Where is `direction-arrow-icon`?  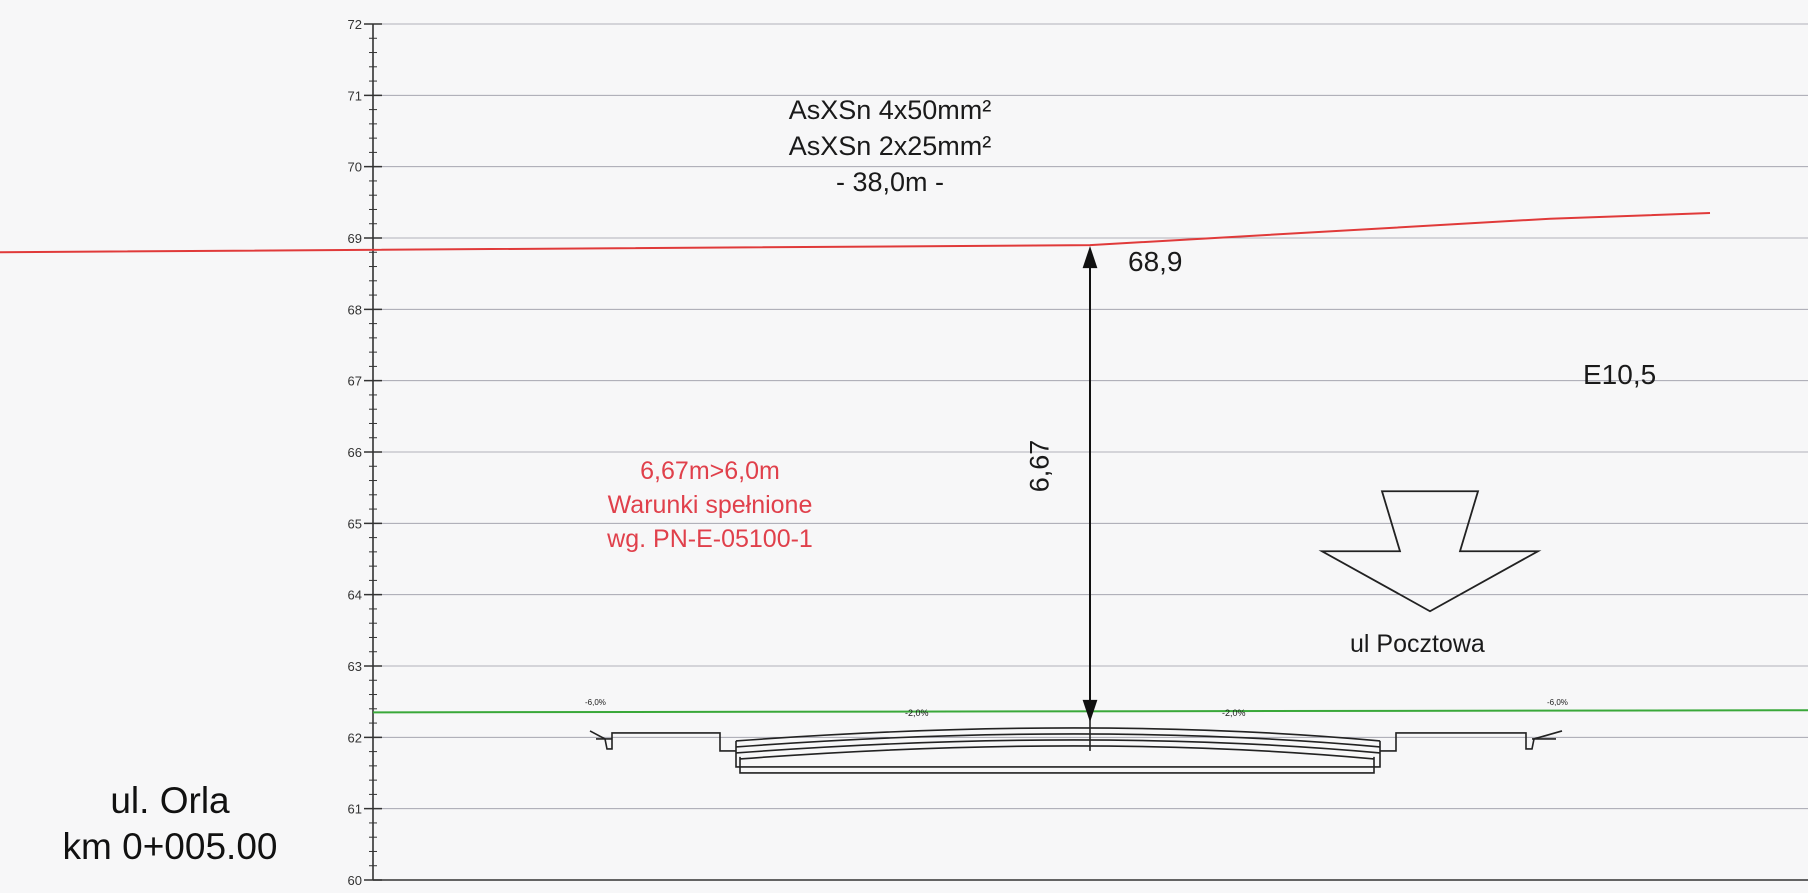 direction-arrow-icon is located at coordinates (1430, 551).